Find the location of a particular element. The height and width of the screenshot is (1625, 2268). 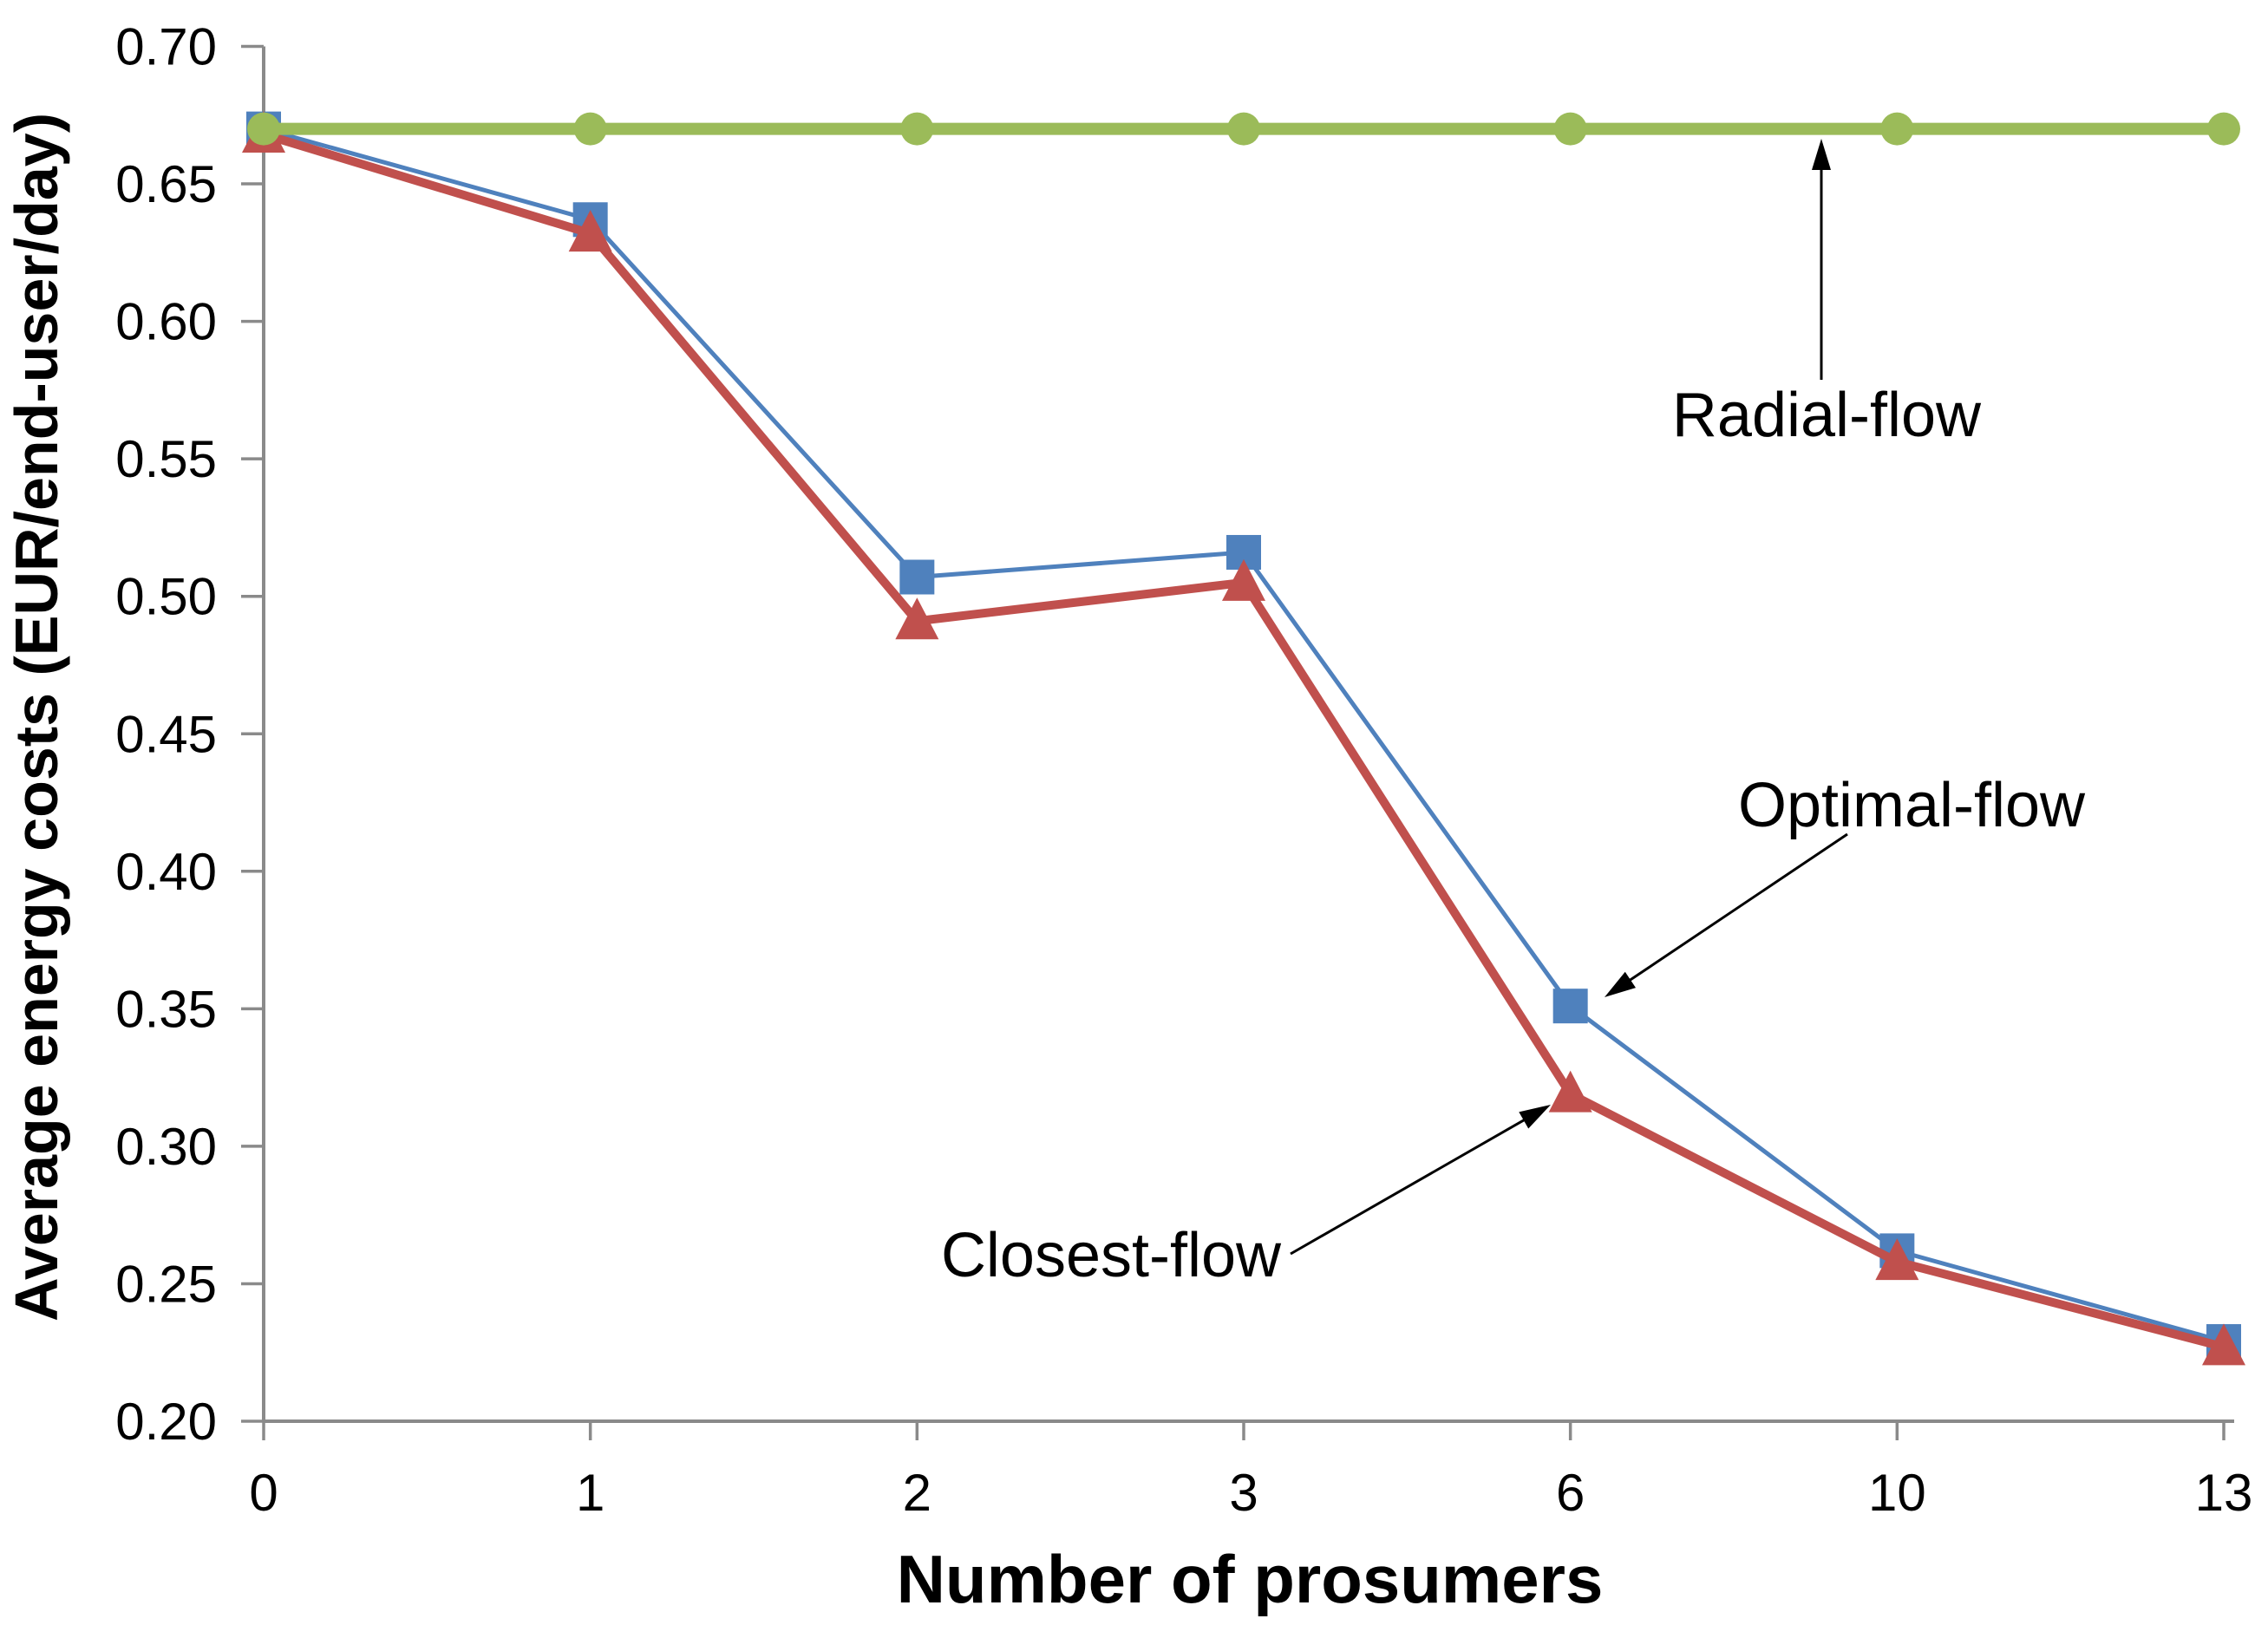

y-tick-label: 0.60 is located at coordinates (166, 322).